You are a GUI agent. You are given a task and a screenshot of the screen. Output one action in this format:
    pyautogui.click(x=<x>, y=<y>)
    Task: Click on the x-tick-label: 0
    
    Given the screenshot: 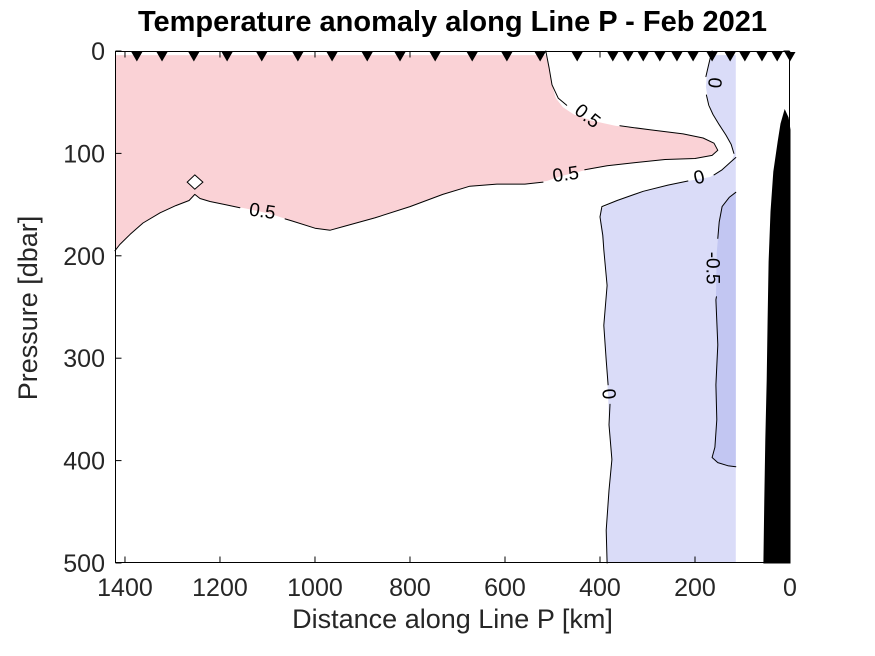 What is the action you would take?
    pyautogui.click(x=790, y=588)
    